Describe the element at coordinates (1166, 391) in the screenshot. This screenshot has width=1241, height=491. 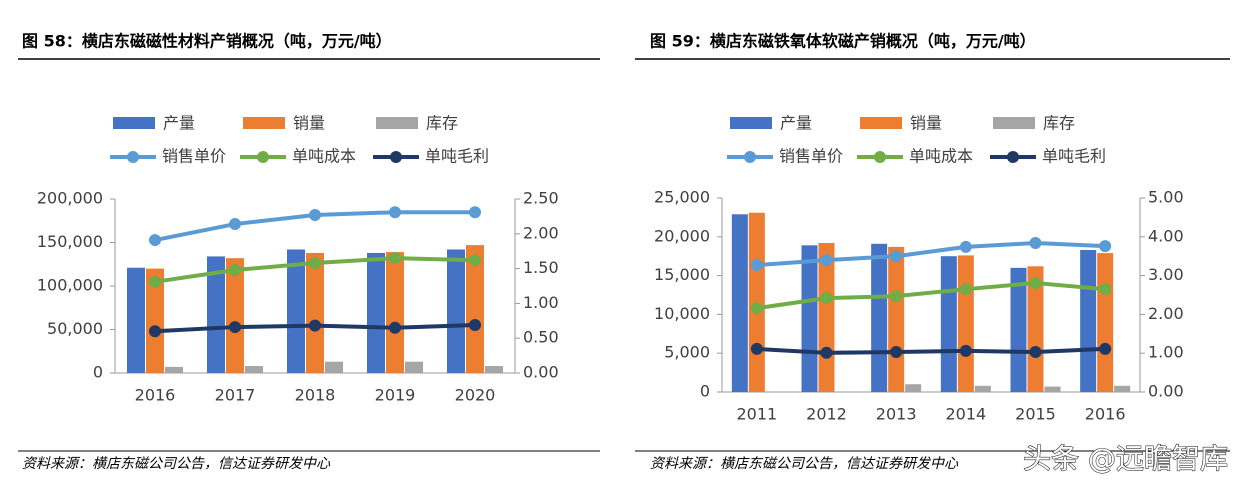
I see `y2-tick-label: 0.00` at that location.